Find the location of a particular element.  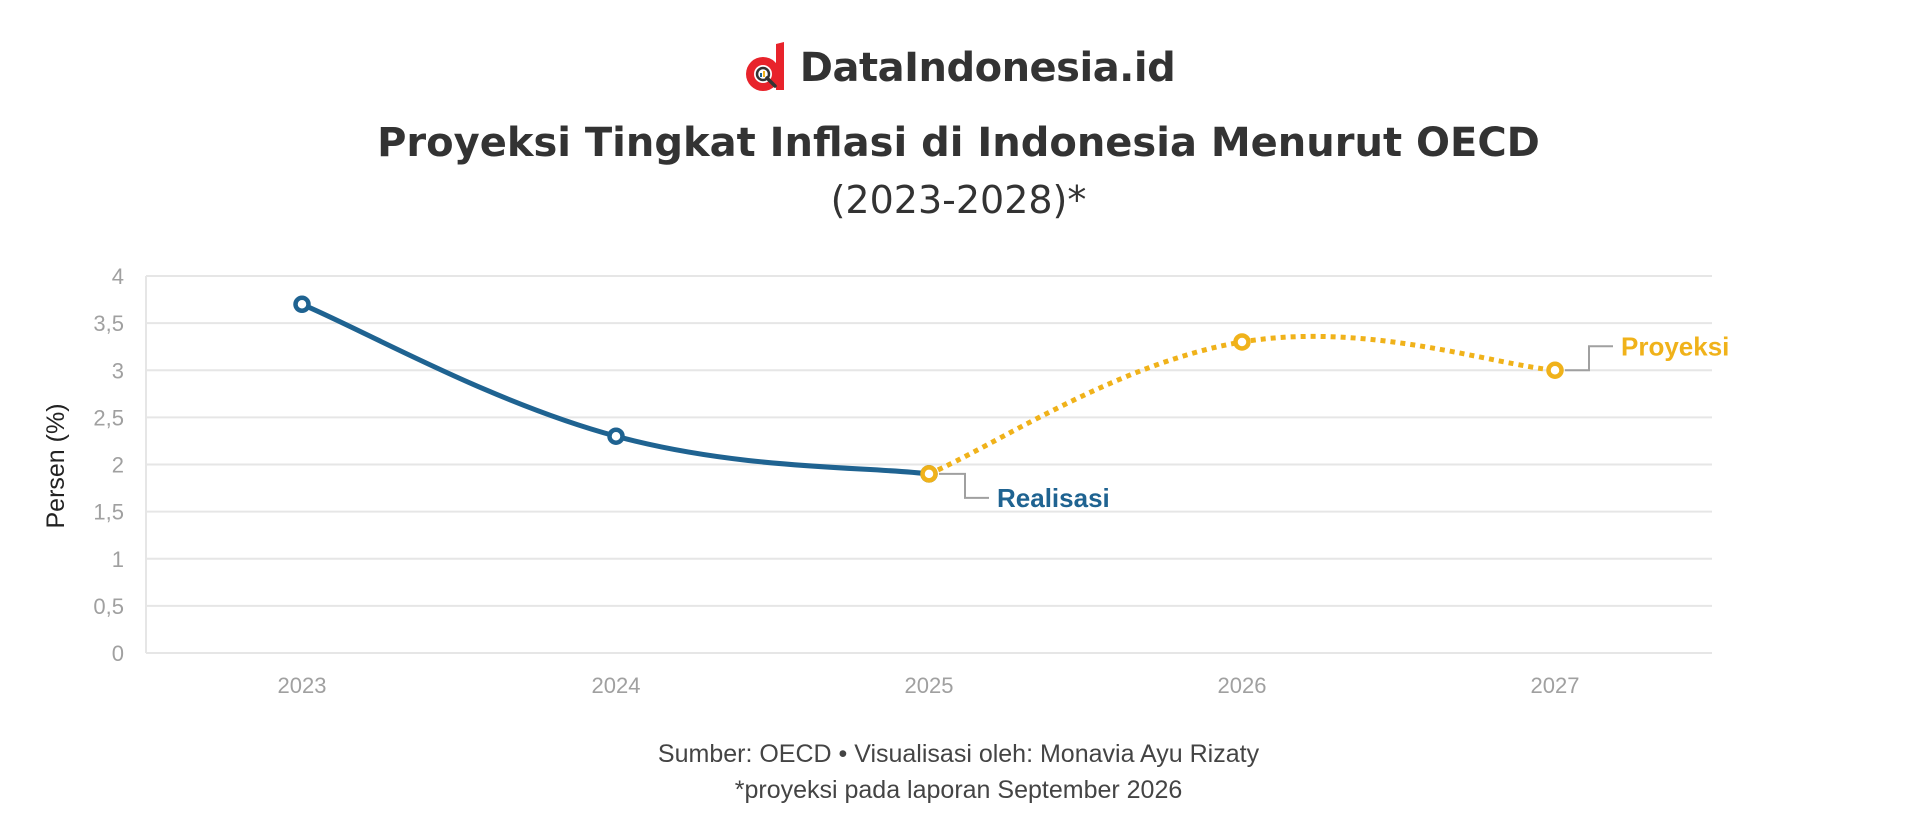

series-label-proyeksi: Proyeksi is located at coordinates (1675, 346).